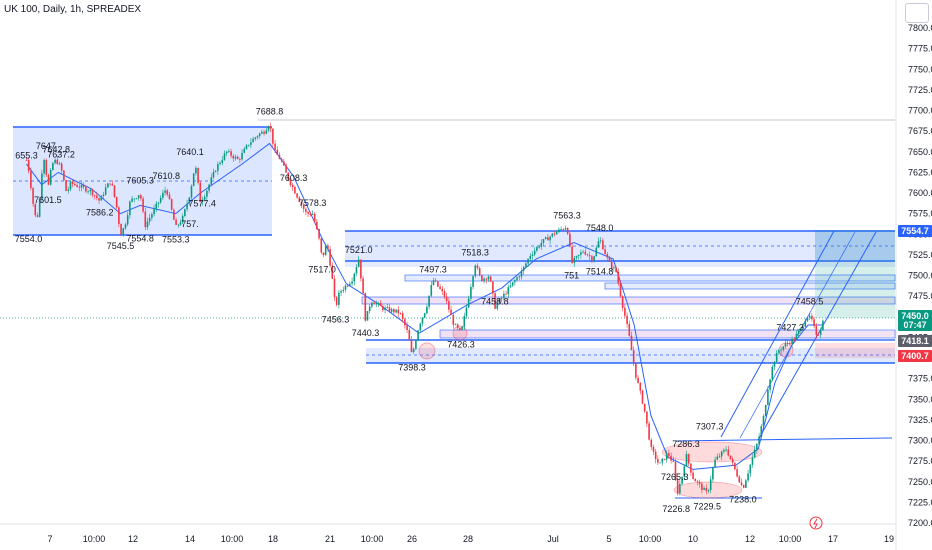 Image resolution: width=932 pixels, height=550 pixels. What do you see at coordinates (140, 238) in the screenshot?
I see `price-annotation: 7554.8` at bounding box center [140, 238].